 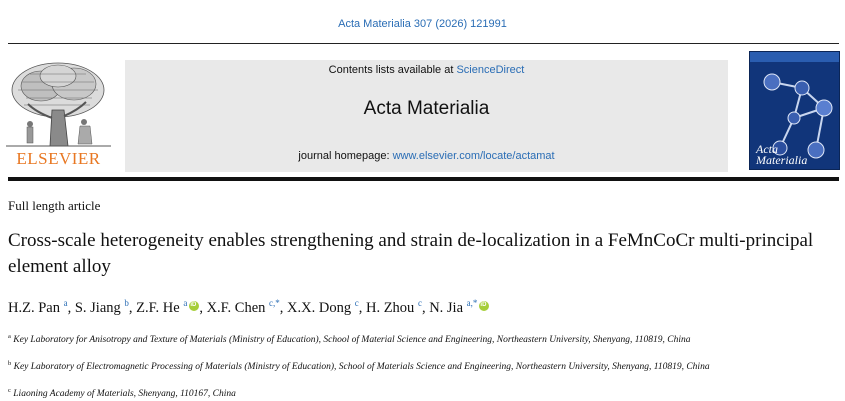 What do you see at coordinates (767, 149) in the screenshot?
I see `cover-title-line1: Acta` at bounding box center [767, 149].